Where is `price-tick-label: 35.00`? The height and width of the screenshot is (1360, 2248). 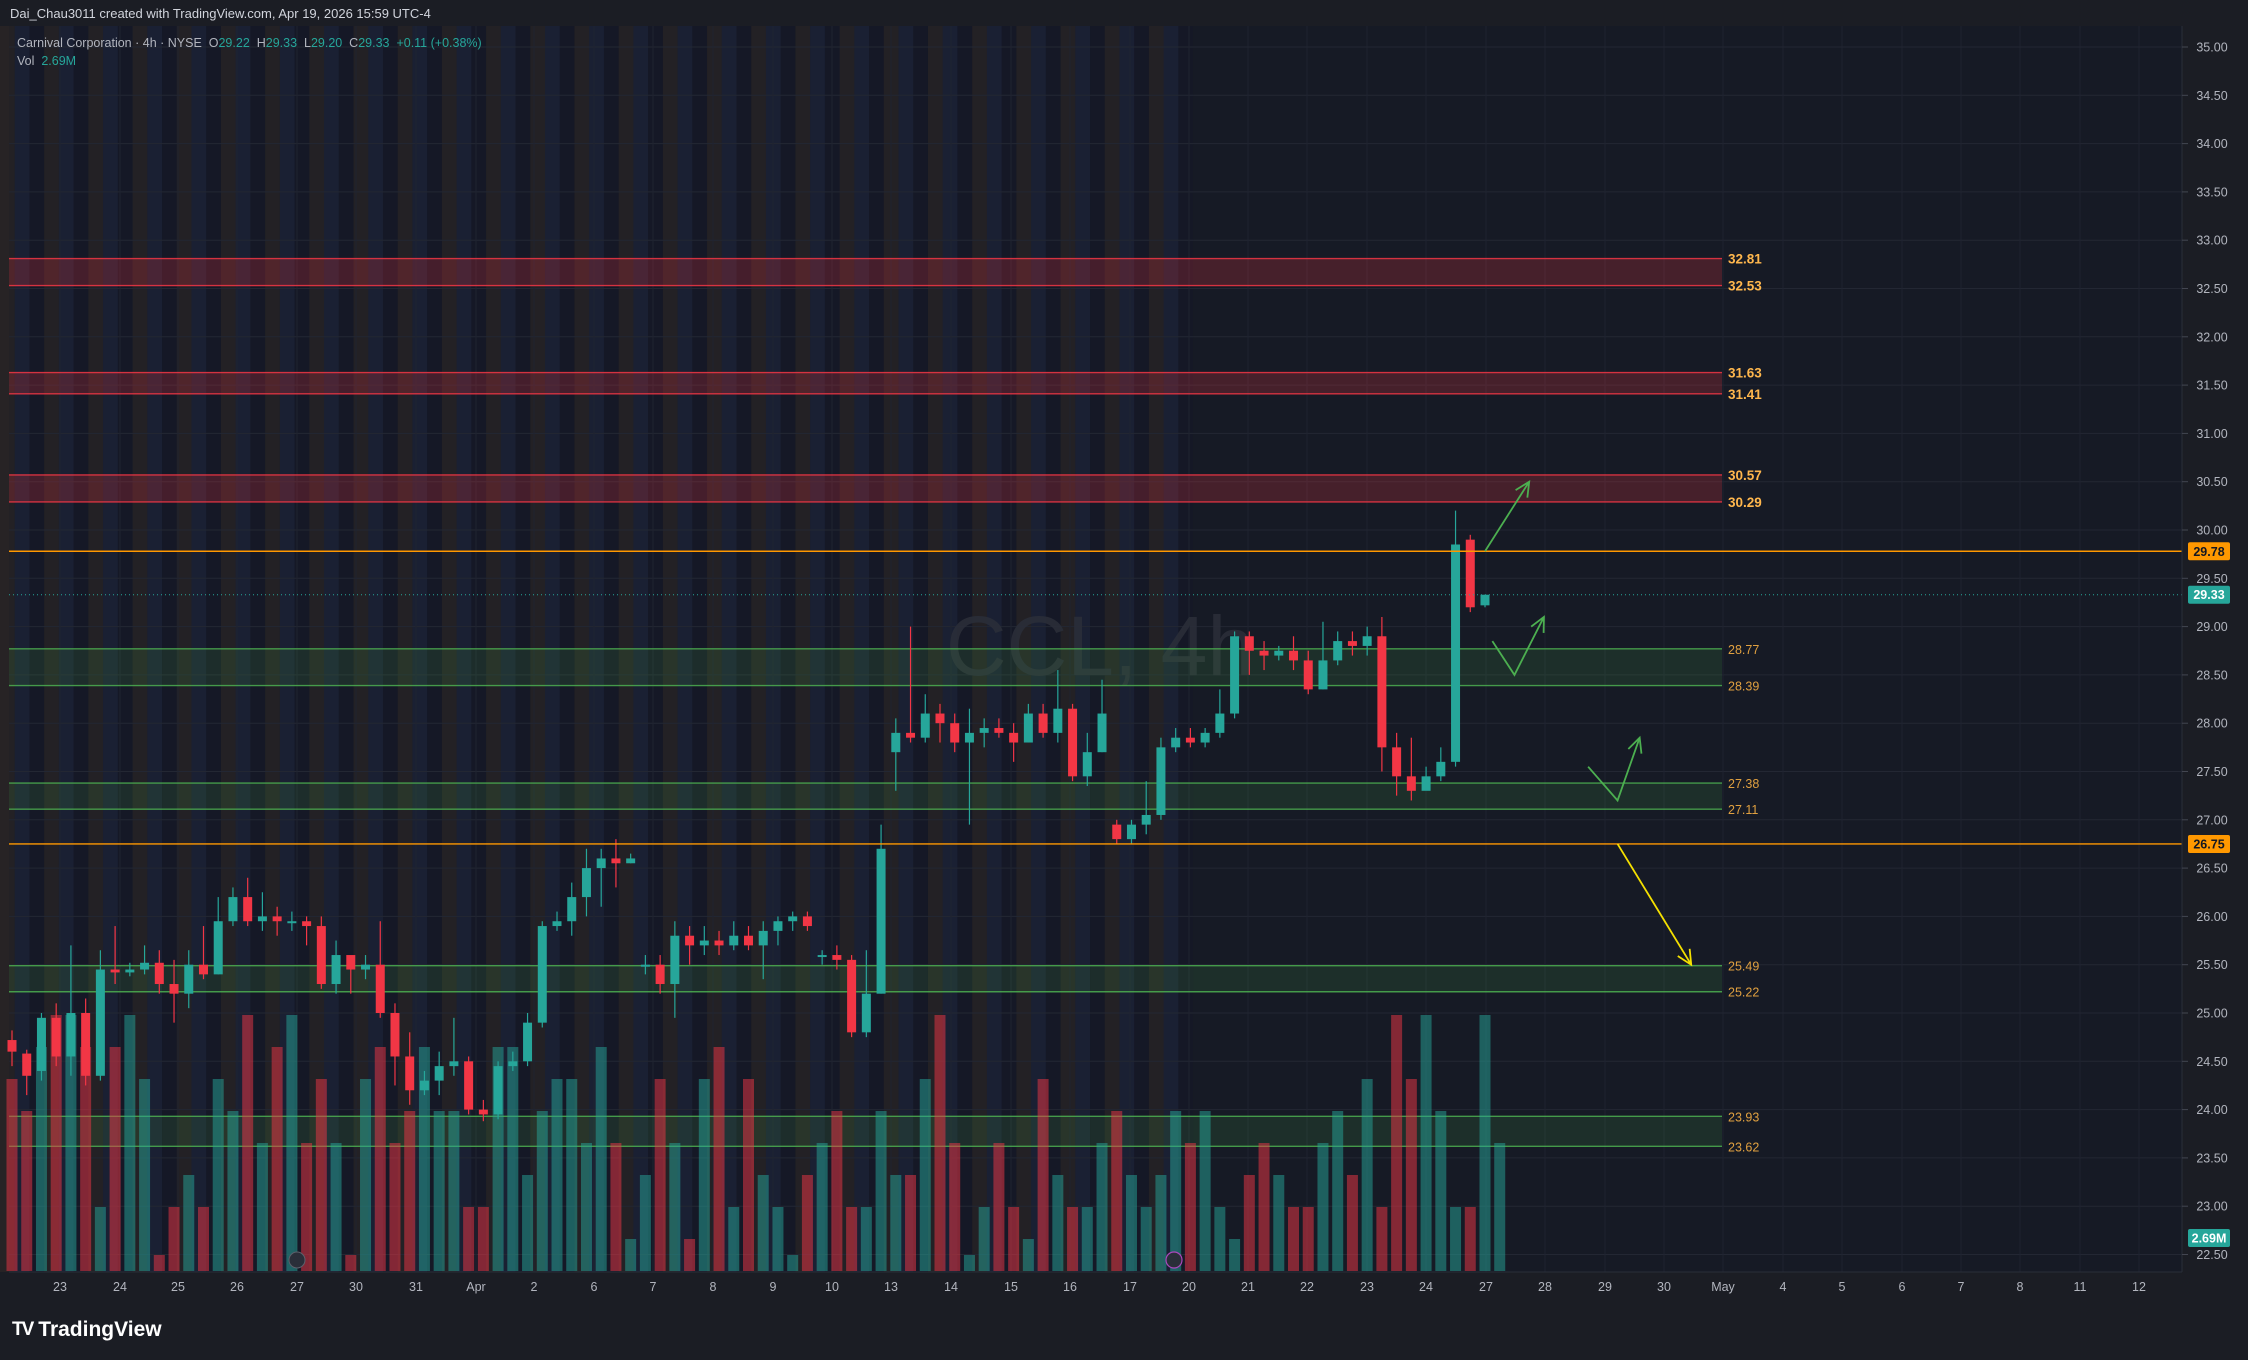 price-tick-label: 35.00 is located at coordinates (2211, 48).